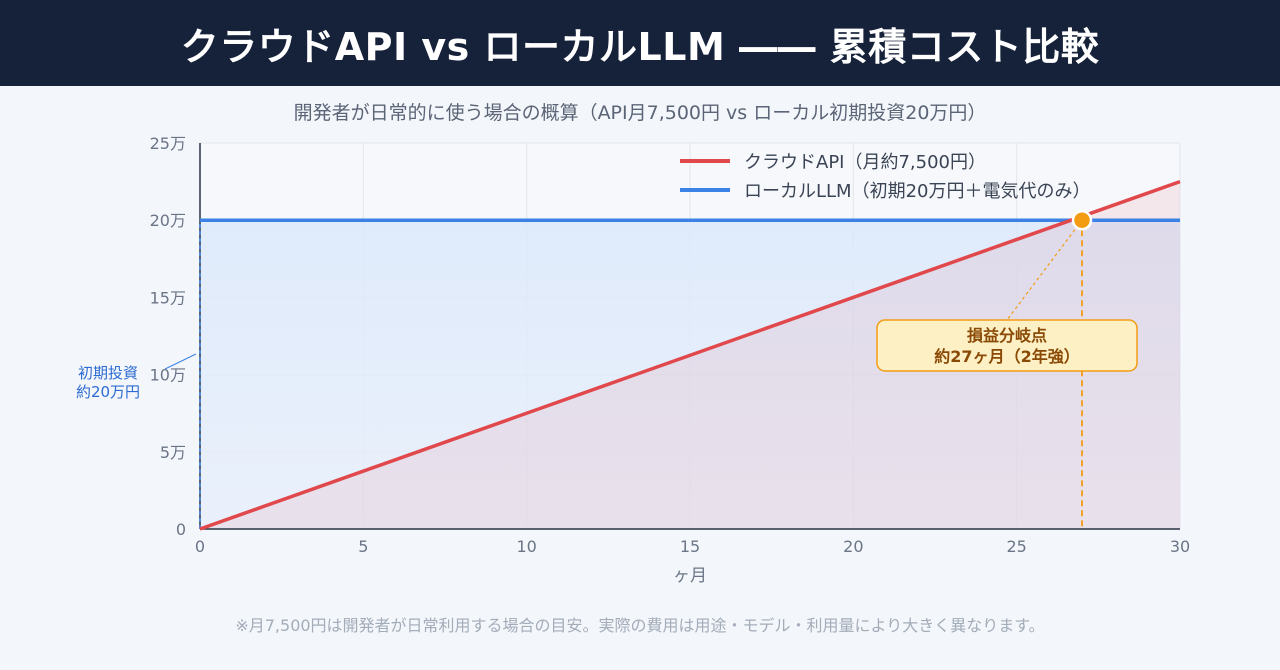 Image resolution: width=1280 pixels, height=670 pixels. I want to click on initial-note-line1: 初期投資, so click(108, 373).